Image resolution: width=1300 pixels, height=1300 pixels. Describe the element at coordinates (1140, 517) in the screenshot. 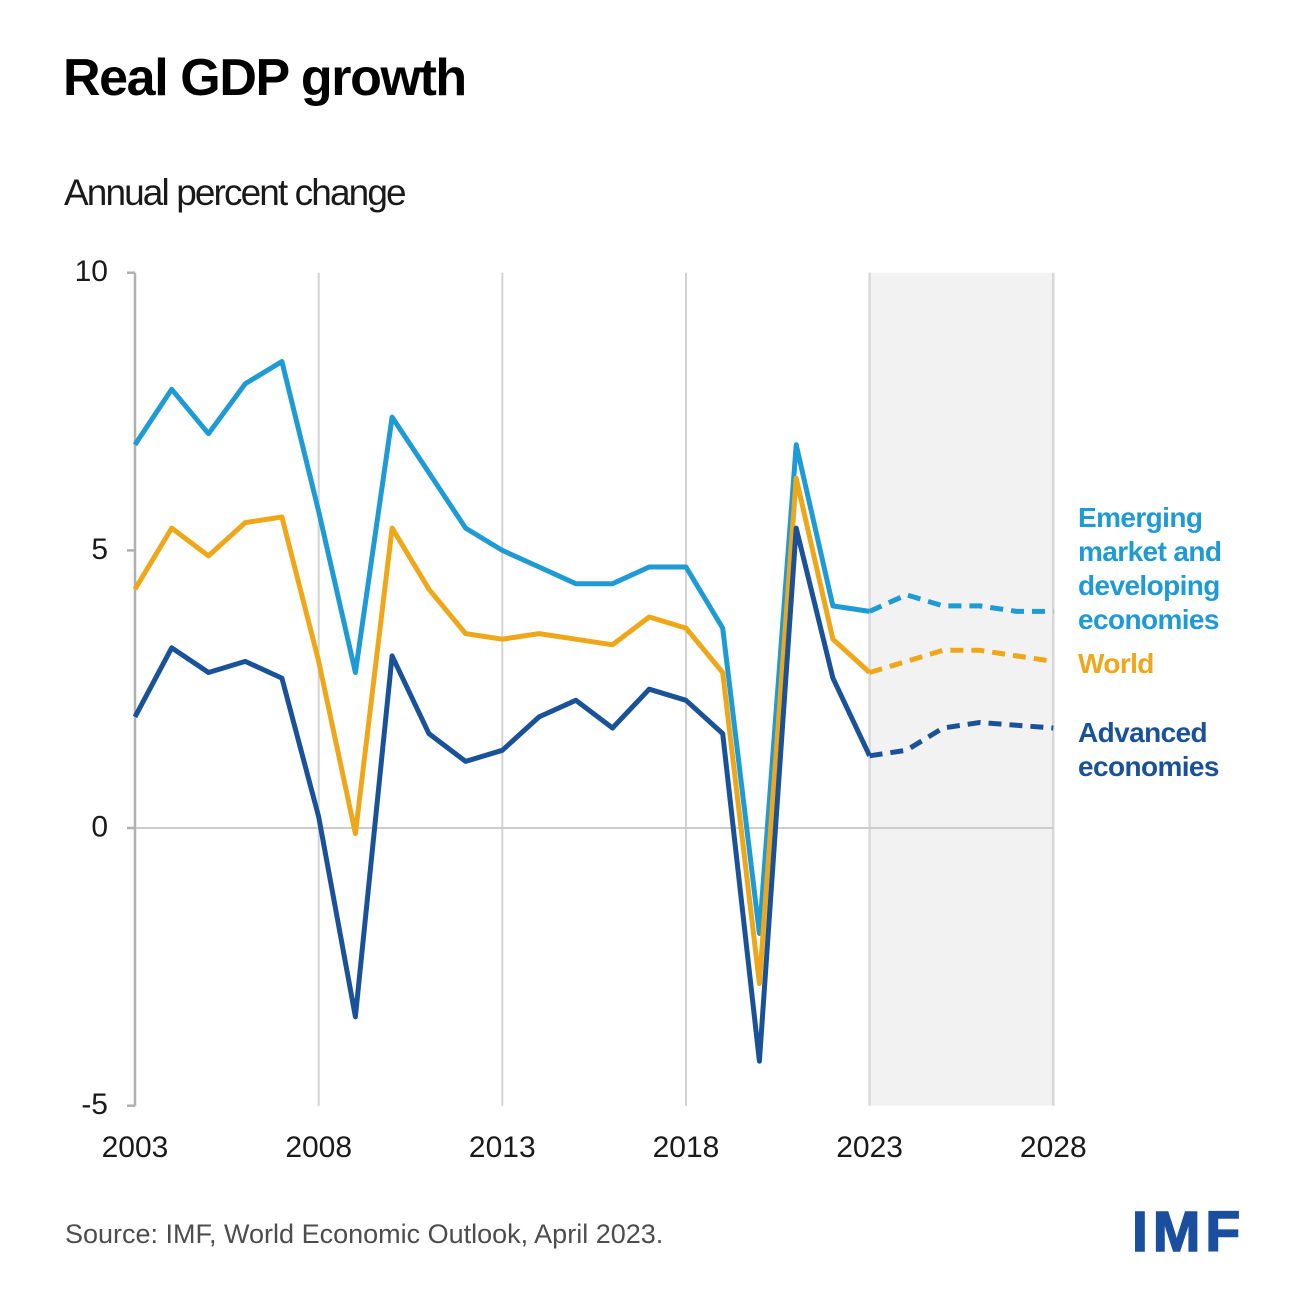

I see `svg-text: Emerging` at that location.